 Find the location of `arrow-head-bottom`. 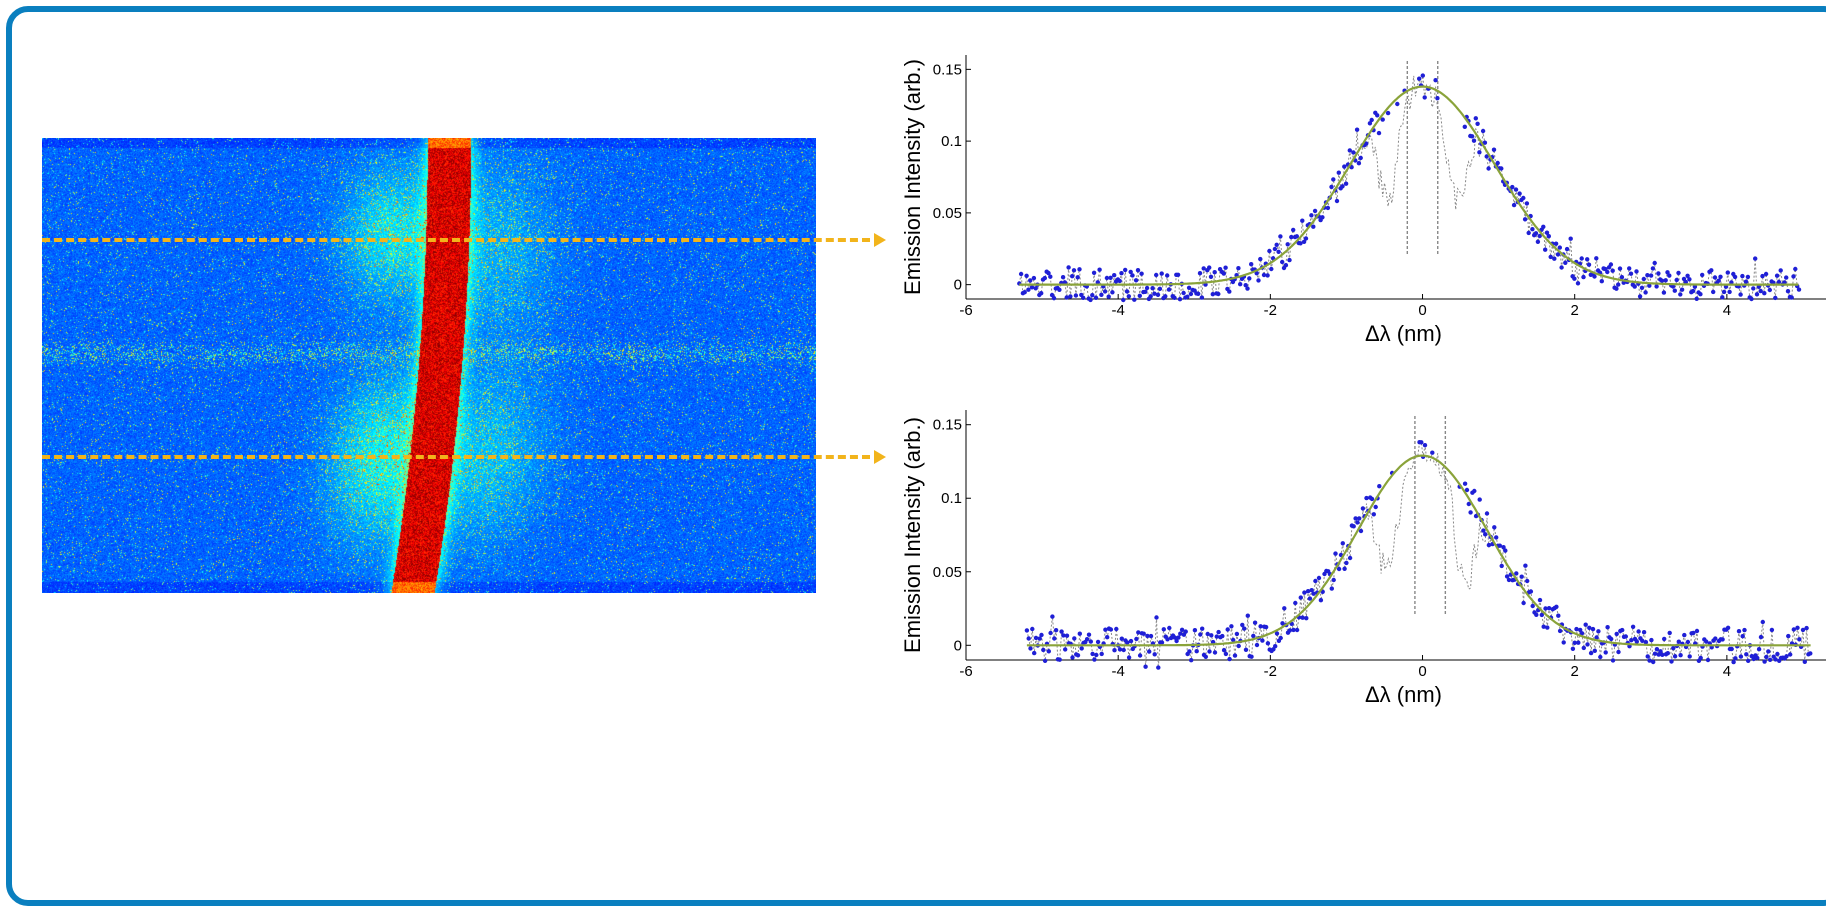

arrow-head-bottom is located at coordinates (880, 457).